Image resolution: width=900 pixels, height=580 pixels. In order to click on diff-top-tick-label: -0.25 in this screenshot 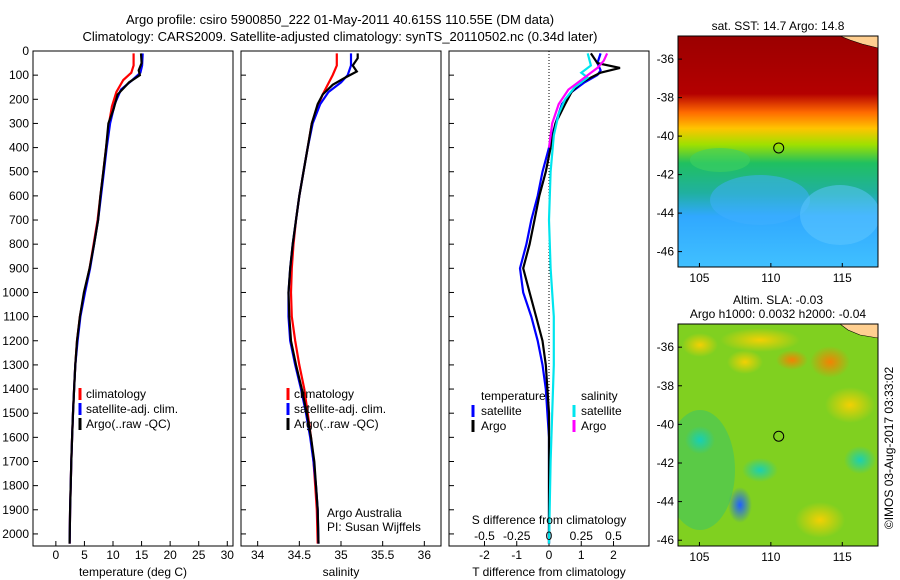, I will do `click(517, 536)`.